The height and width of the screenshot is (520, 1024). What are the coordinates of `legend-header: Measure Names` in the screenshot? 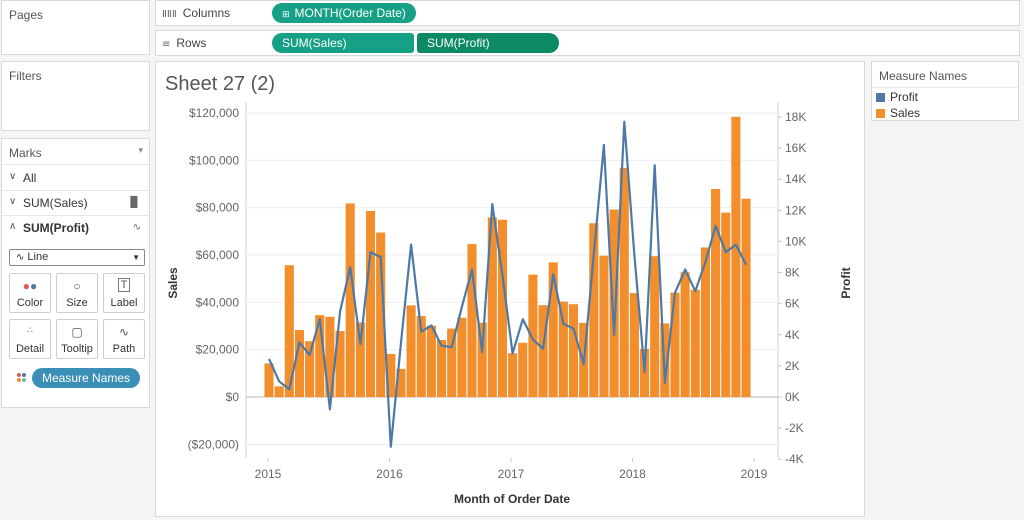 It's located at (945, 75).